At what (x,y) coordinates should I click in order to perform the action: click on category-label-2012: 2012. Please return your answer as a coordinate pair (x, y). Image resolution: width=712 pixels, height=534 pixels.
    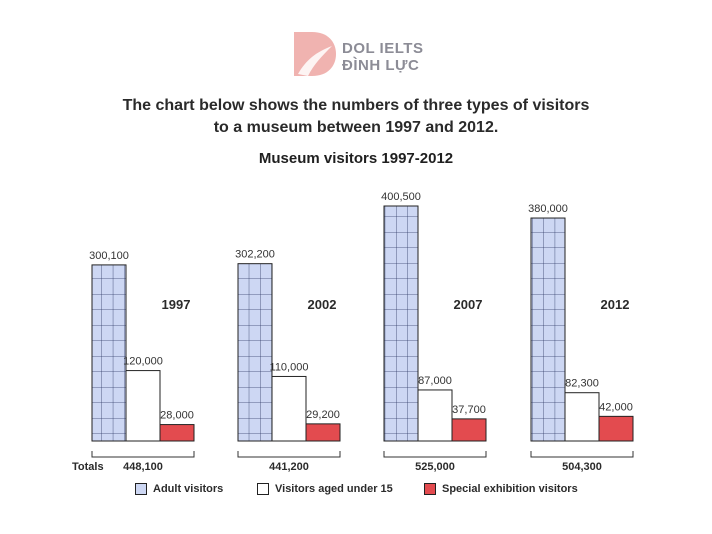
    Looking at the image, I should click on (615, 304).